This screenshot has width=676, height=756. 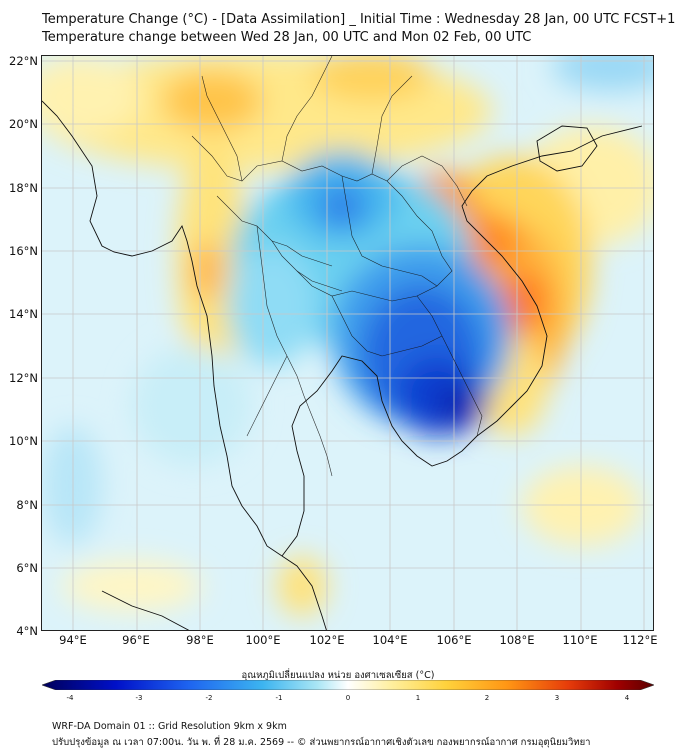 What do you see at coordinates (279, 698) in the screenshot?
I see `colorbar-tick: -1` at bounding box center [279, 698].